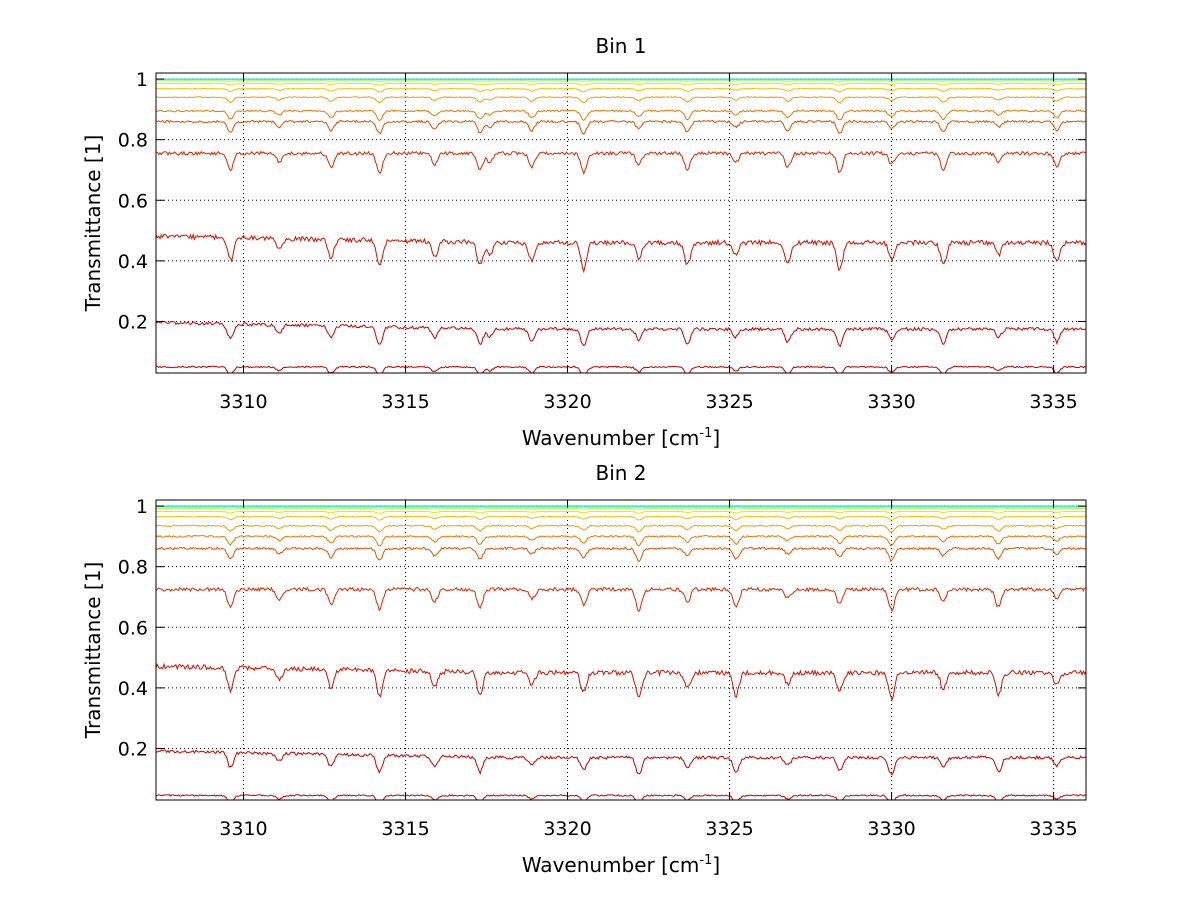 The width and height of the screenshot is (1200, 901). What do you see at coordinates (620, 46) in the screenshot?
I see `chart-title: Bin 1` at bounding box center [620, 46].